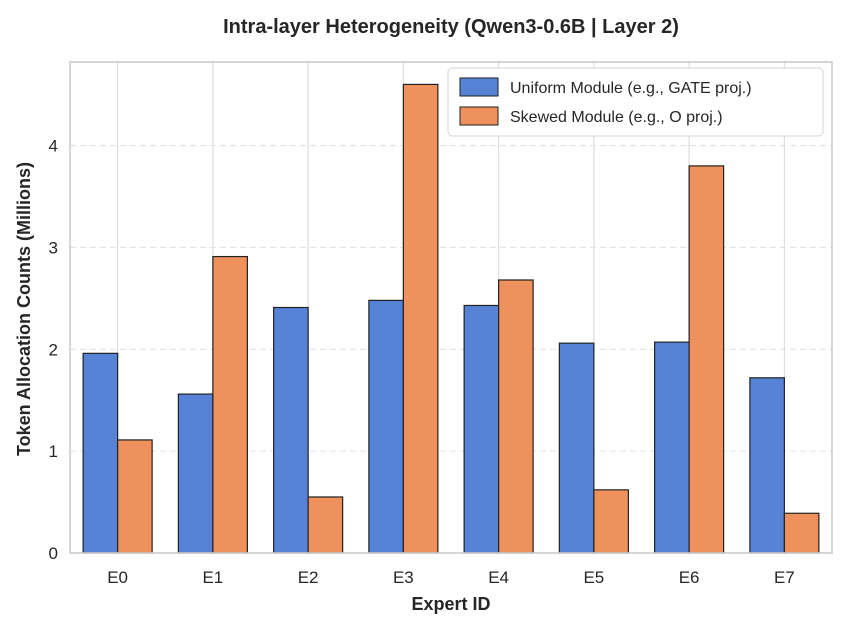  What do you see at coordinates (53, 146) in the screenshot?
I see `y-tick-label: 4` at bounding box center [53, 146].